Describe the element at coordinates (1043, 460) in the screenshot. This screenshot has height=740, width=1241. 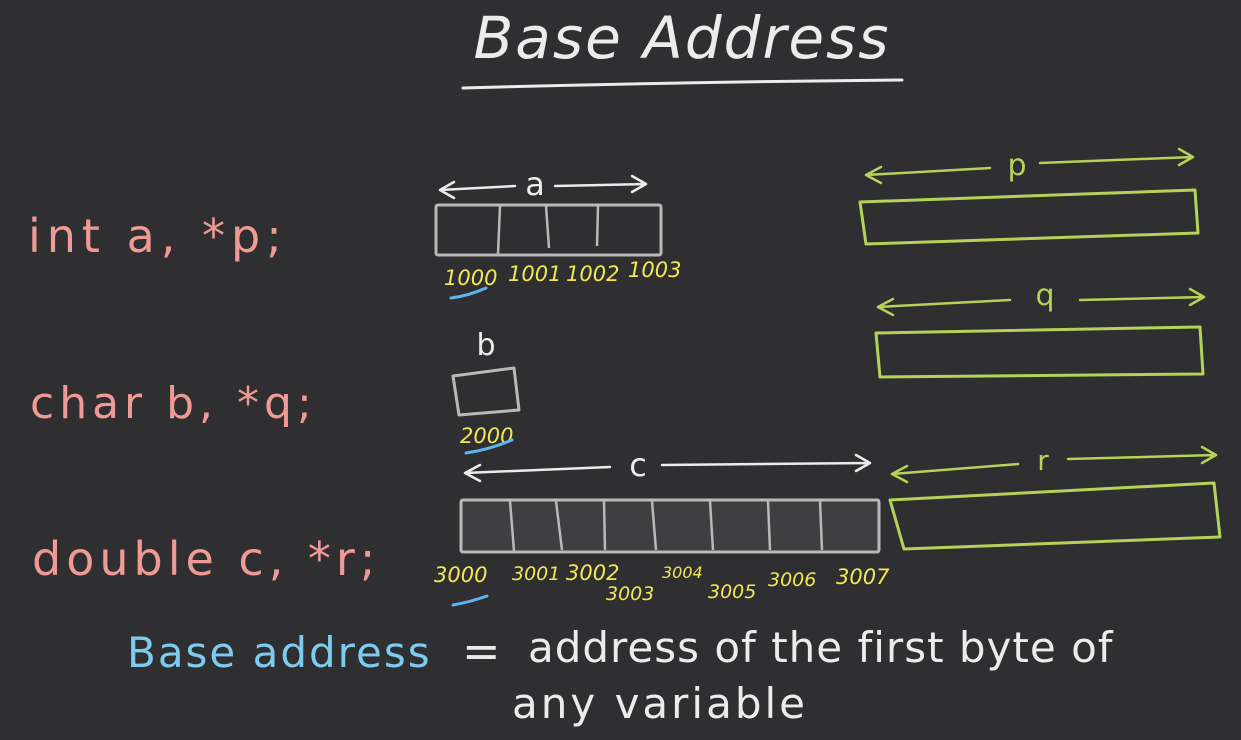
I see `label-r: r` at that location.